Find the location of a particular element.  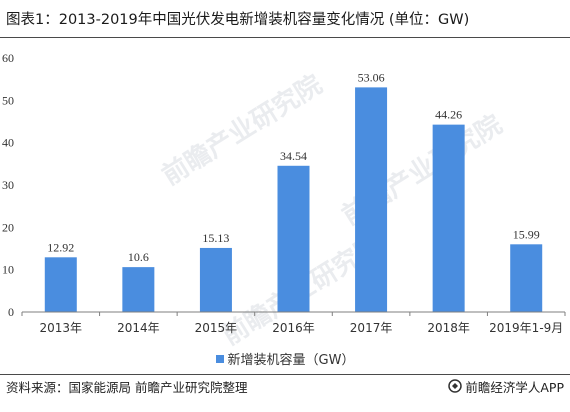

bar-value-label: 10.6 is located at coordinates (138, 257).